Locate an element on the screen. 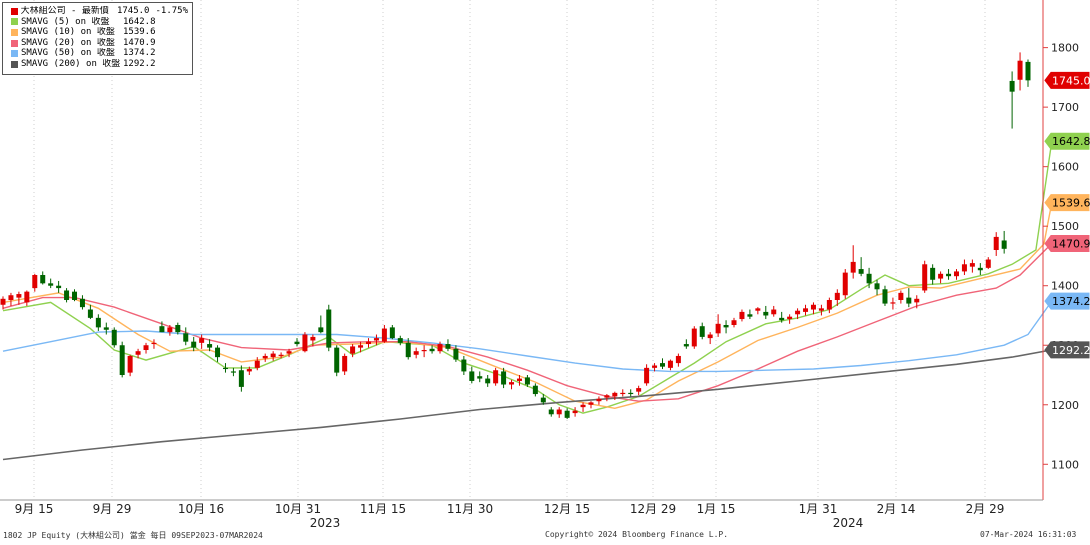 Image resolution: width=1090 pixels, height=545 pixels. legend-change: -1.75% is located at coordinates (171, 11).